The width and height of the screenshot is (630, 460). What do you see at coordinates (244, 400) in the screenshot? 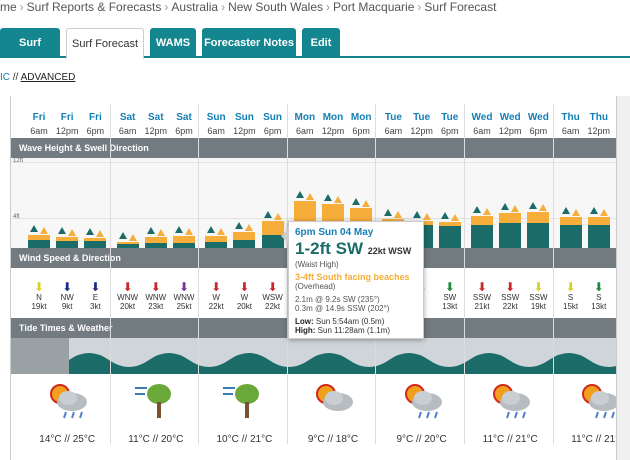
I see `windy-tree-icon` at bounding box center [244, 400].